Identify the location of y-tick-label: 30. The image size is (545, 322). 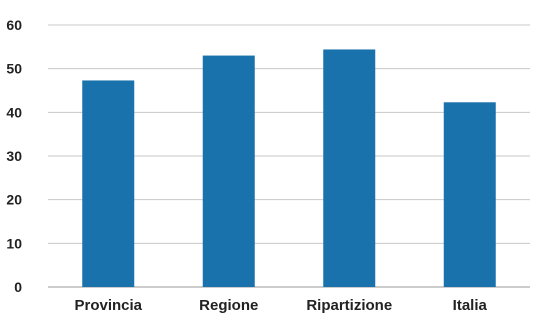
(14, 156).